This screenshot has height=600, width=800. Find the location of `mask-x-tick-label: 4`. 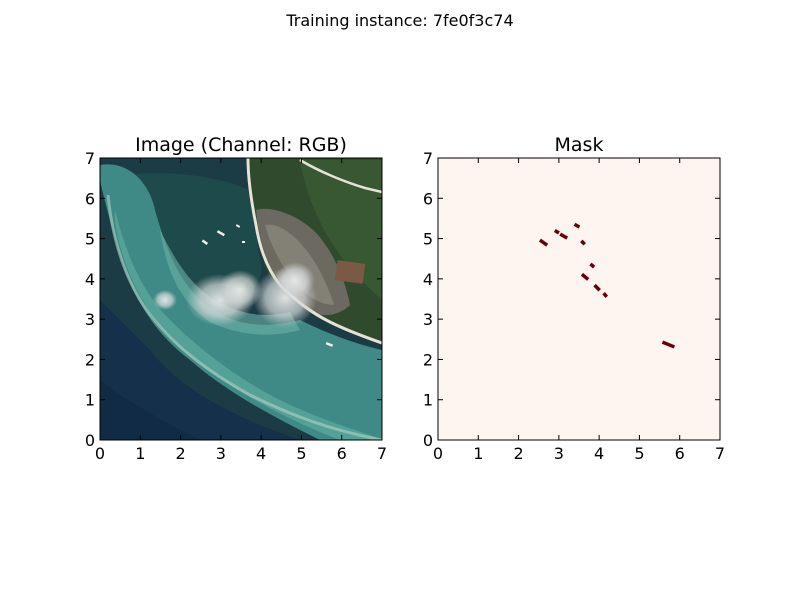

mask-x-tick-label: 4 is located at coordinates (599, 453).